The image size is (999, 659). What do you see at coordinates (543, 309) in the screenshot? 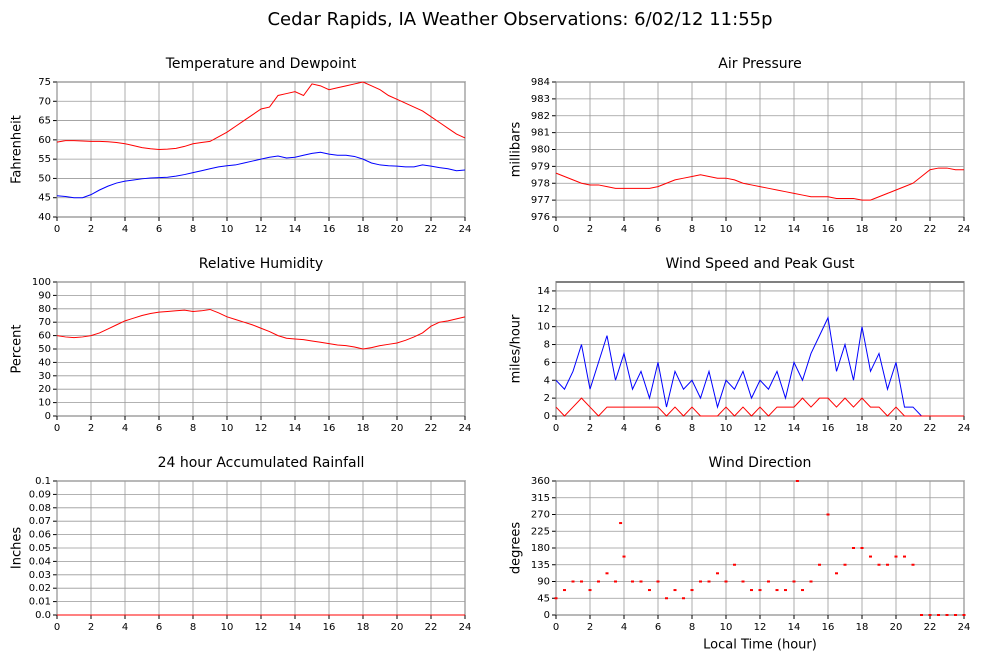
I see `y-tick-label: 12` at bounding box center [543, 309].